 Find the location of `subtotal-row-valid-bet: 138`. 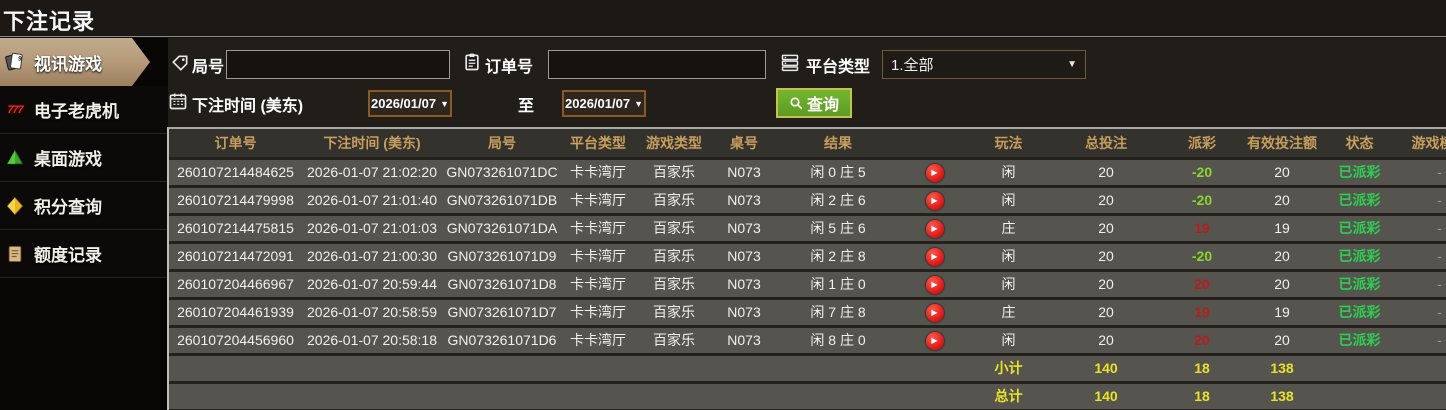

subtotal-row-valid-bet: 138 is located at coordinates (1282, 368).